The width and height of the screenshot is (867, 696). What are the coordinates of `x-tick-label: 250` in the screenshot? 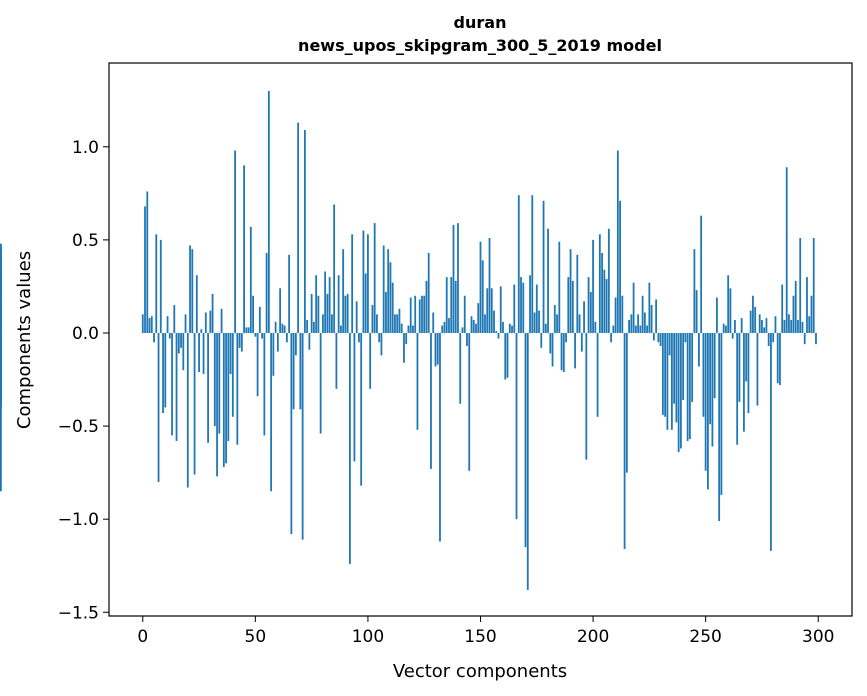 It's located at (705, 637).